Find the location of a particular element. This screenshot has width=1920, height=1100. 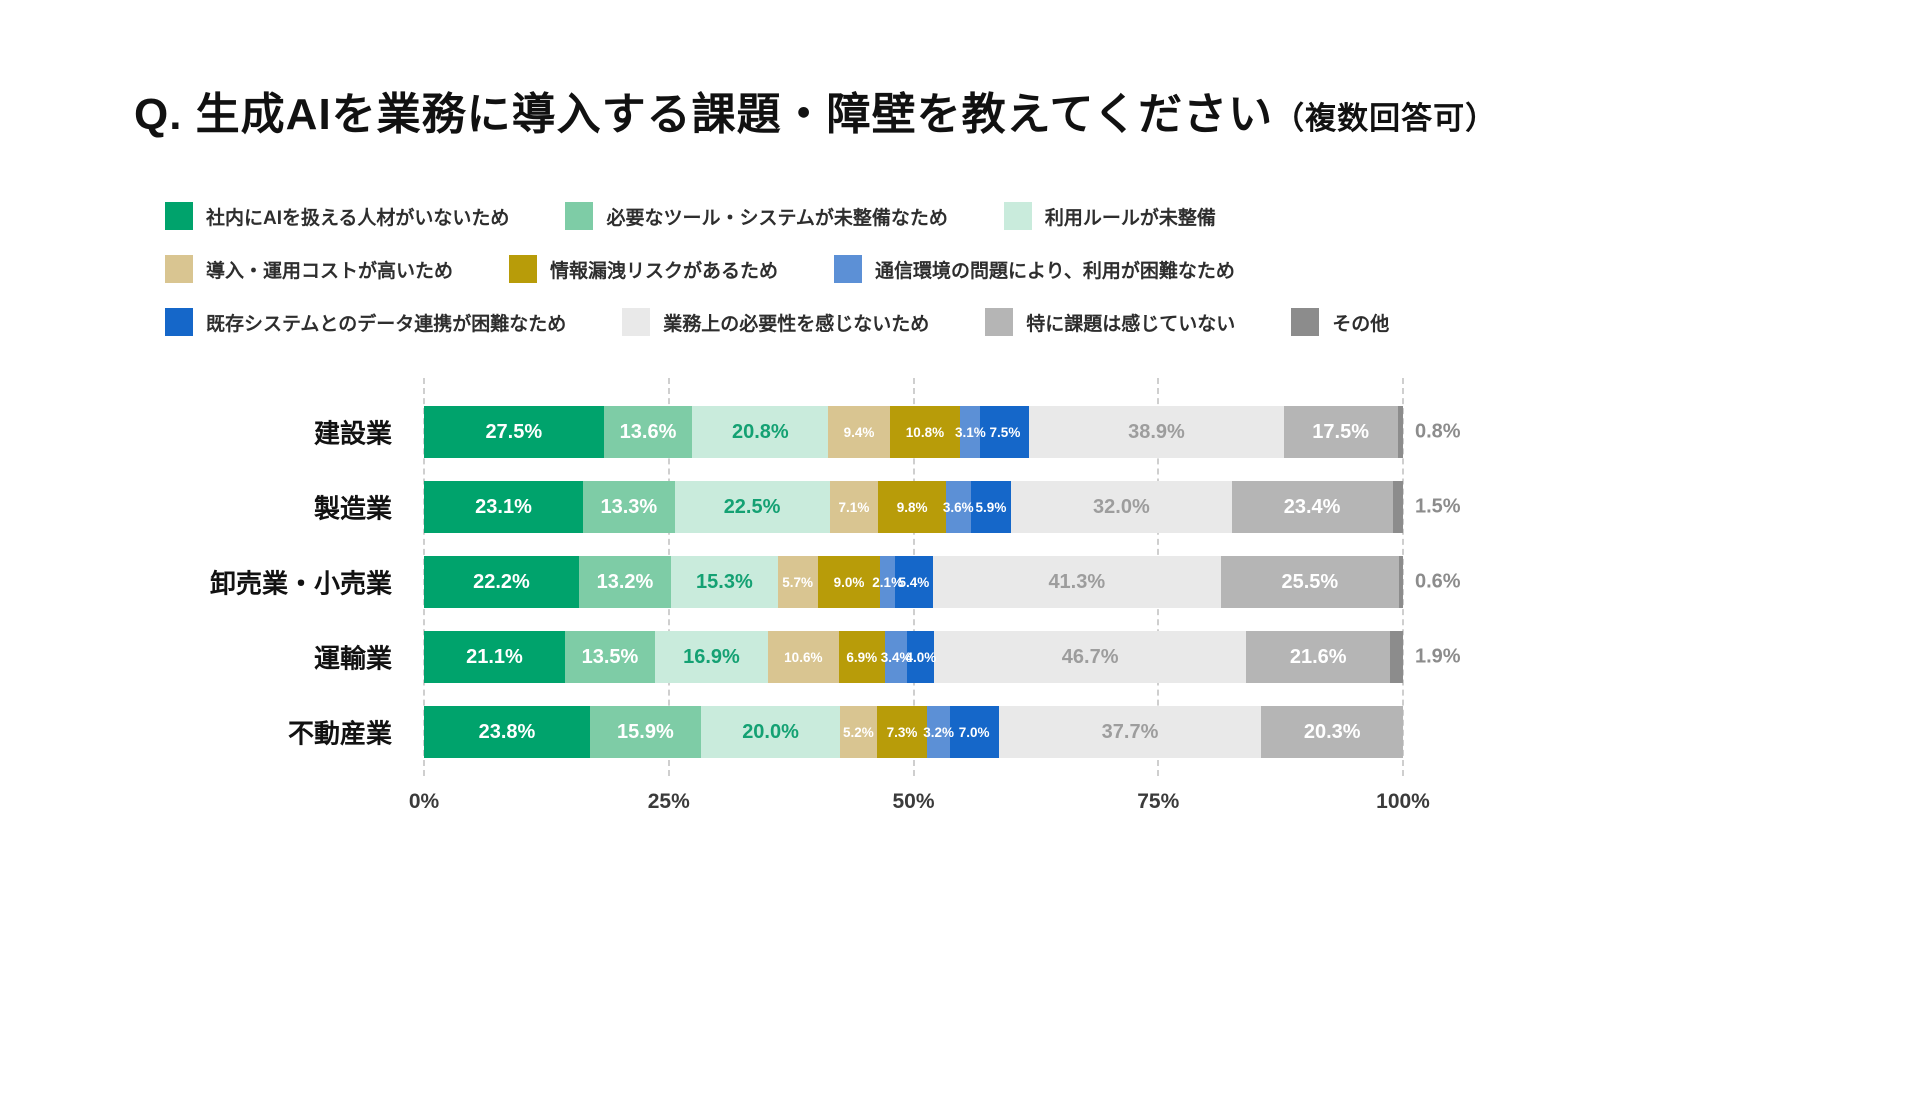

legend-item: 社内にAIを扱える人材がいないため is located at coordinates (337, 216).